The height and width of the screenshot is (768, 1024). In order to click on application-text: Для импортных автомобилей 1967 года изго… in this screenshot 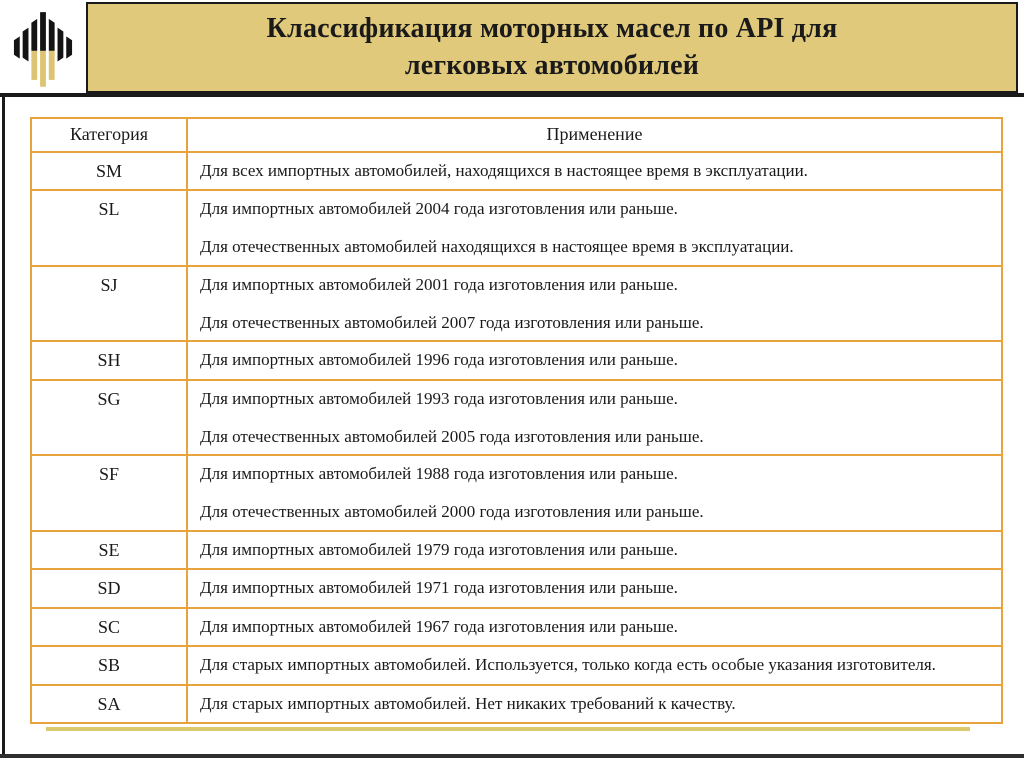, I will do `click(439, 626)`.